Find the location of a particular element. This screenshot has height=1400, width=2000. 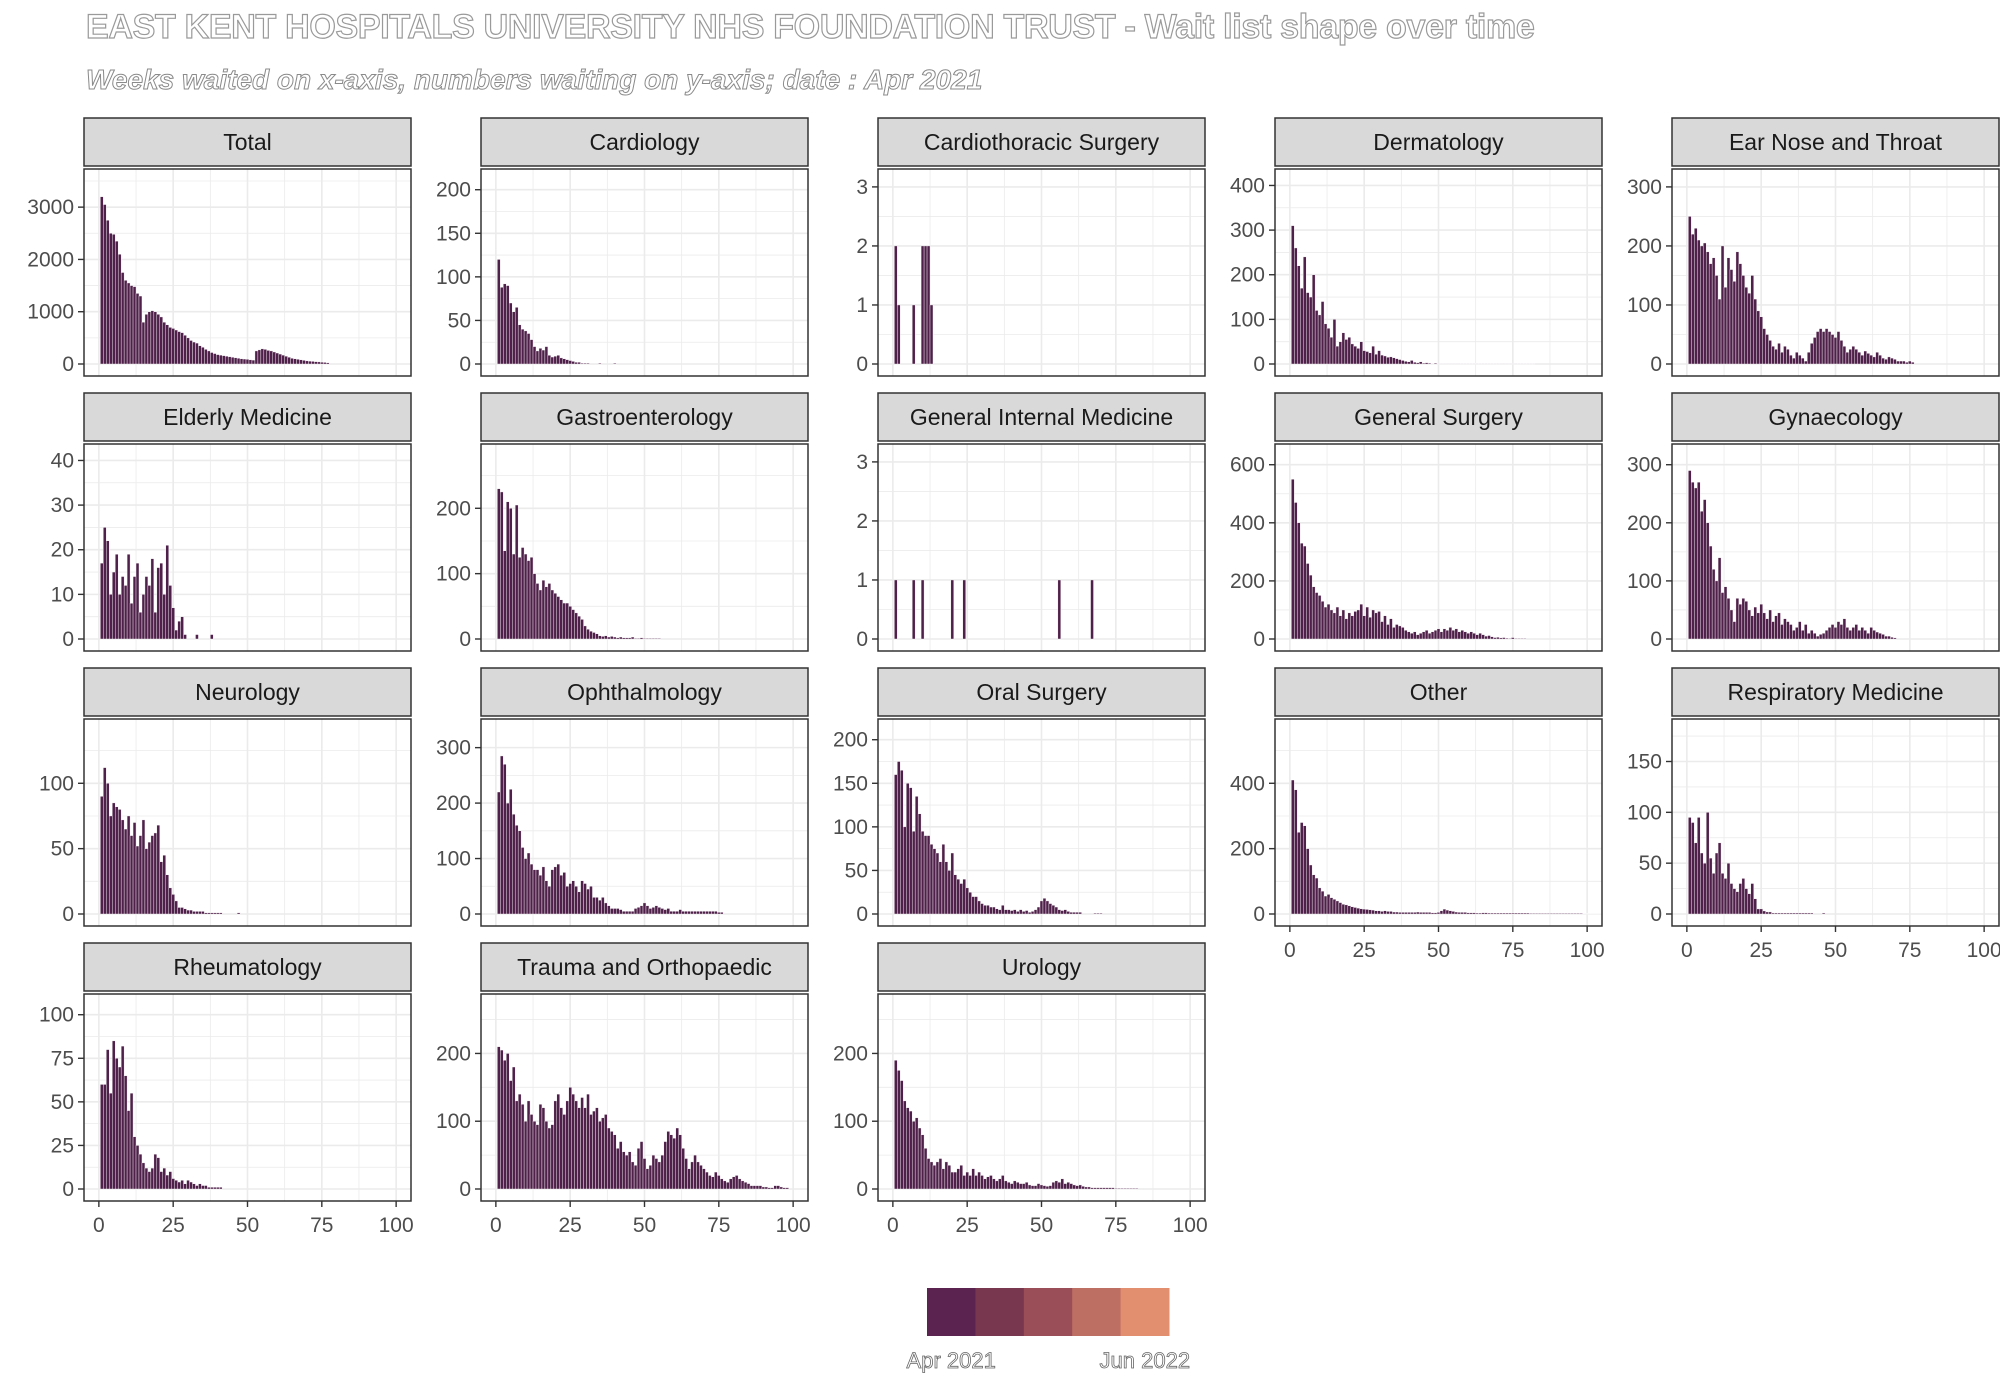

facet-strip is located at coordinates (1041, 142).